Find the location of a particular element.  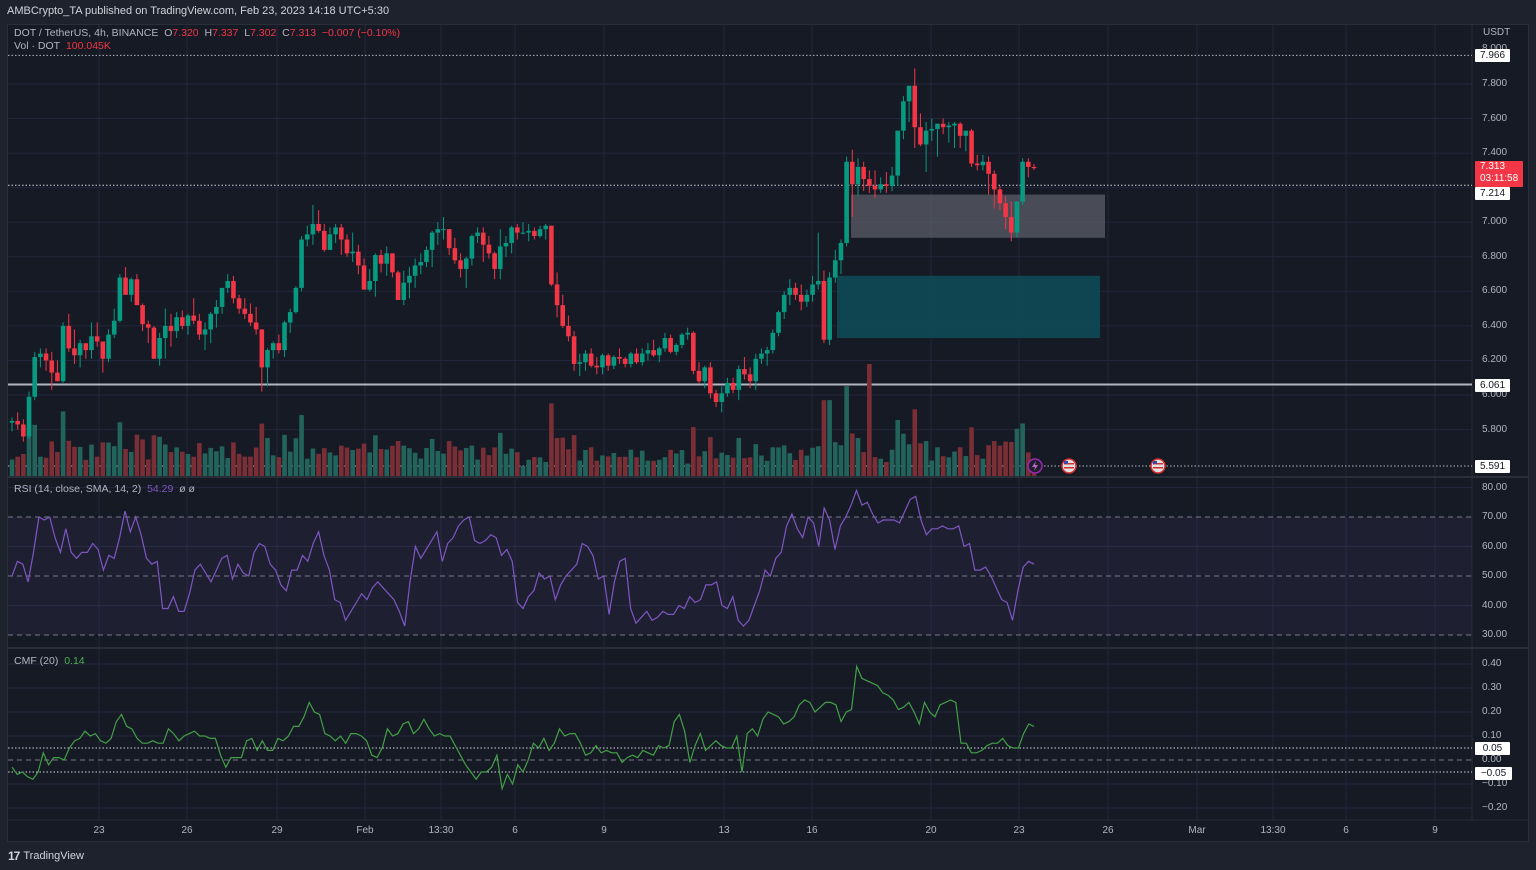

footer: 17 TradingView is located at coordinates (46, 856).